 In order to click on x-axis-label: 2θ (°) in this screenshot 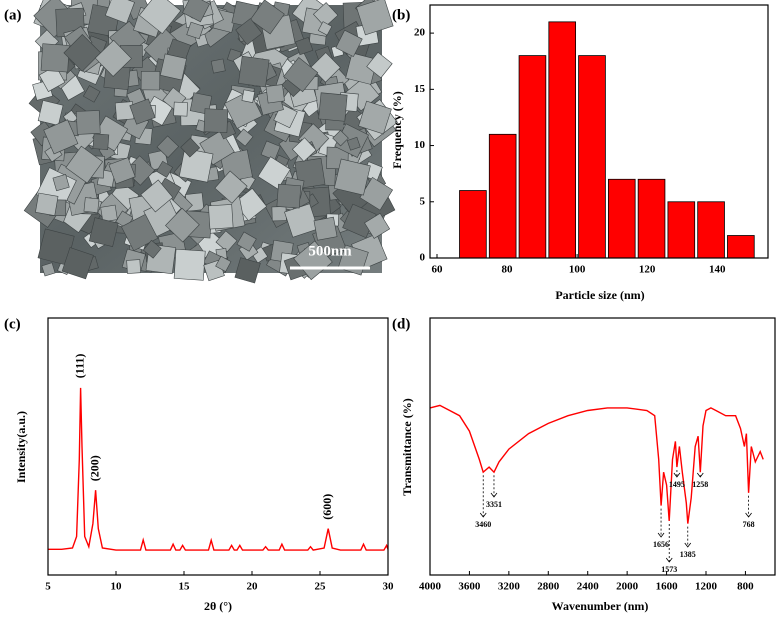, I will do `click(218, 606)`.